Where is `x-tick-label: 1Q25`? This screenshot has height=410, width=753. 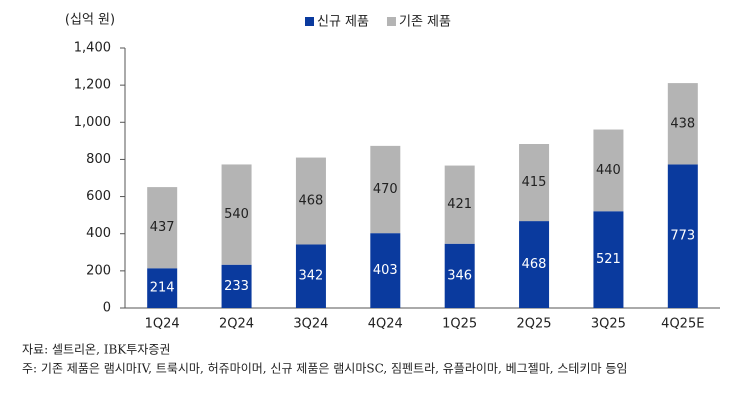 x-tick-label: 1Q25 is located at coordinates (459, 324).